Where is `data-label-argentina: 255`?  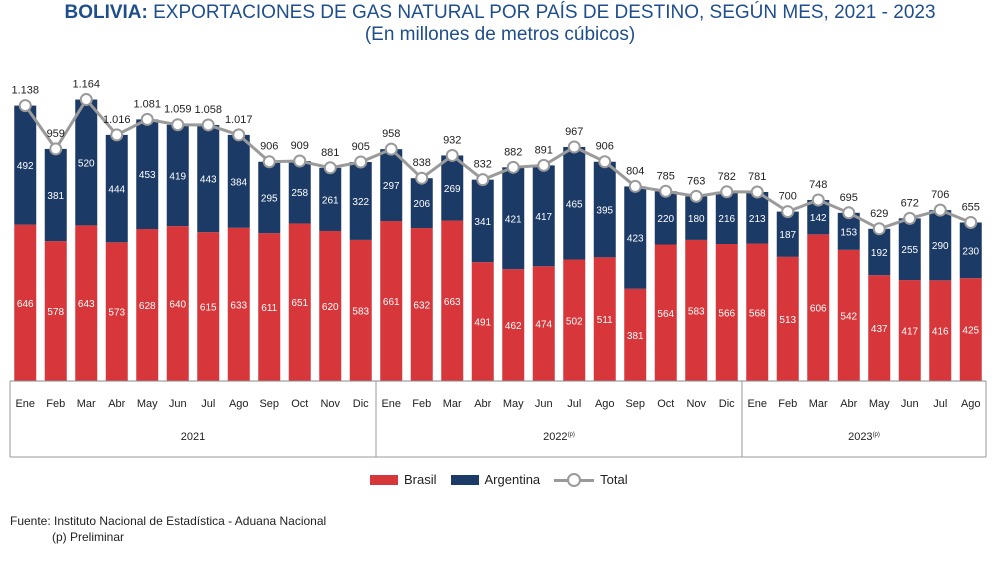 data-label-argentina: 255 is located at coordinates (909, 250).